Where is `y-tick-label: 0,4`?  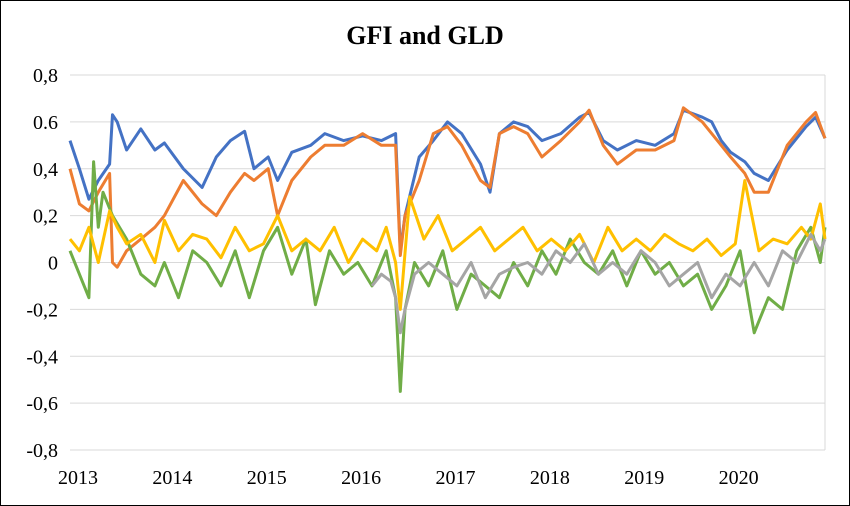 y-tick-label: 0,4 is located at coordinates (45, 170).